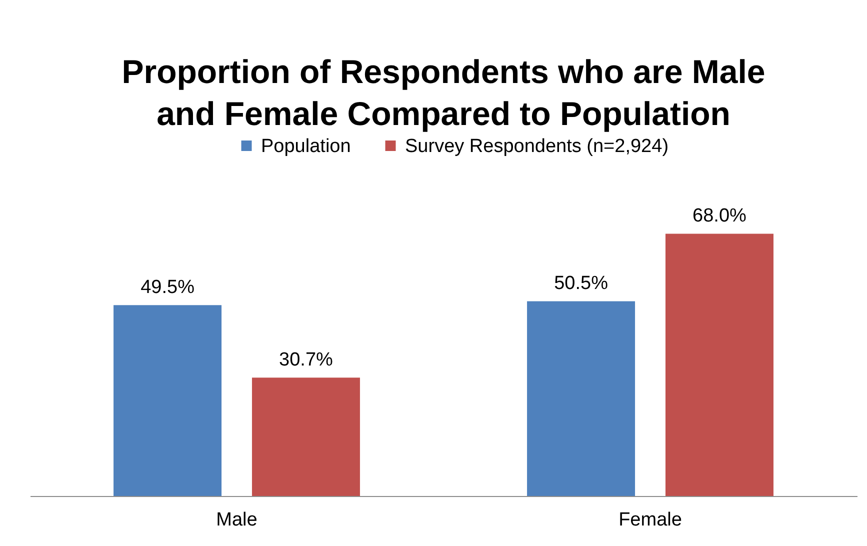  What do you see at coordinates (650, 520) in the screenshot?
I see `x-tick-label: Female` at bounding box center [650, 520].